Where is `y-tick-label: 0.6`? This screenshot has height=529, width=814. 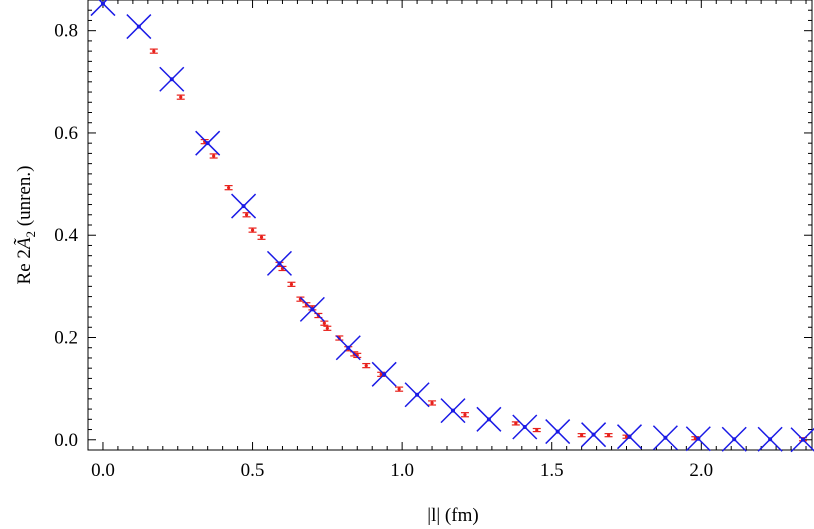
y-tick-label: 0.6 is located at coordinates (66, 133).